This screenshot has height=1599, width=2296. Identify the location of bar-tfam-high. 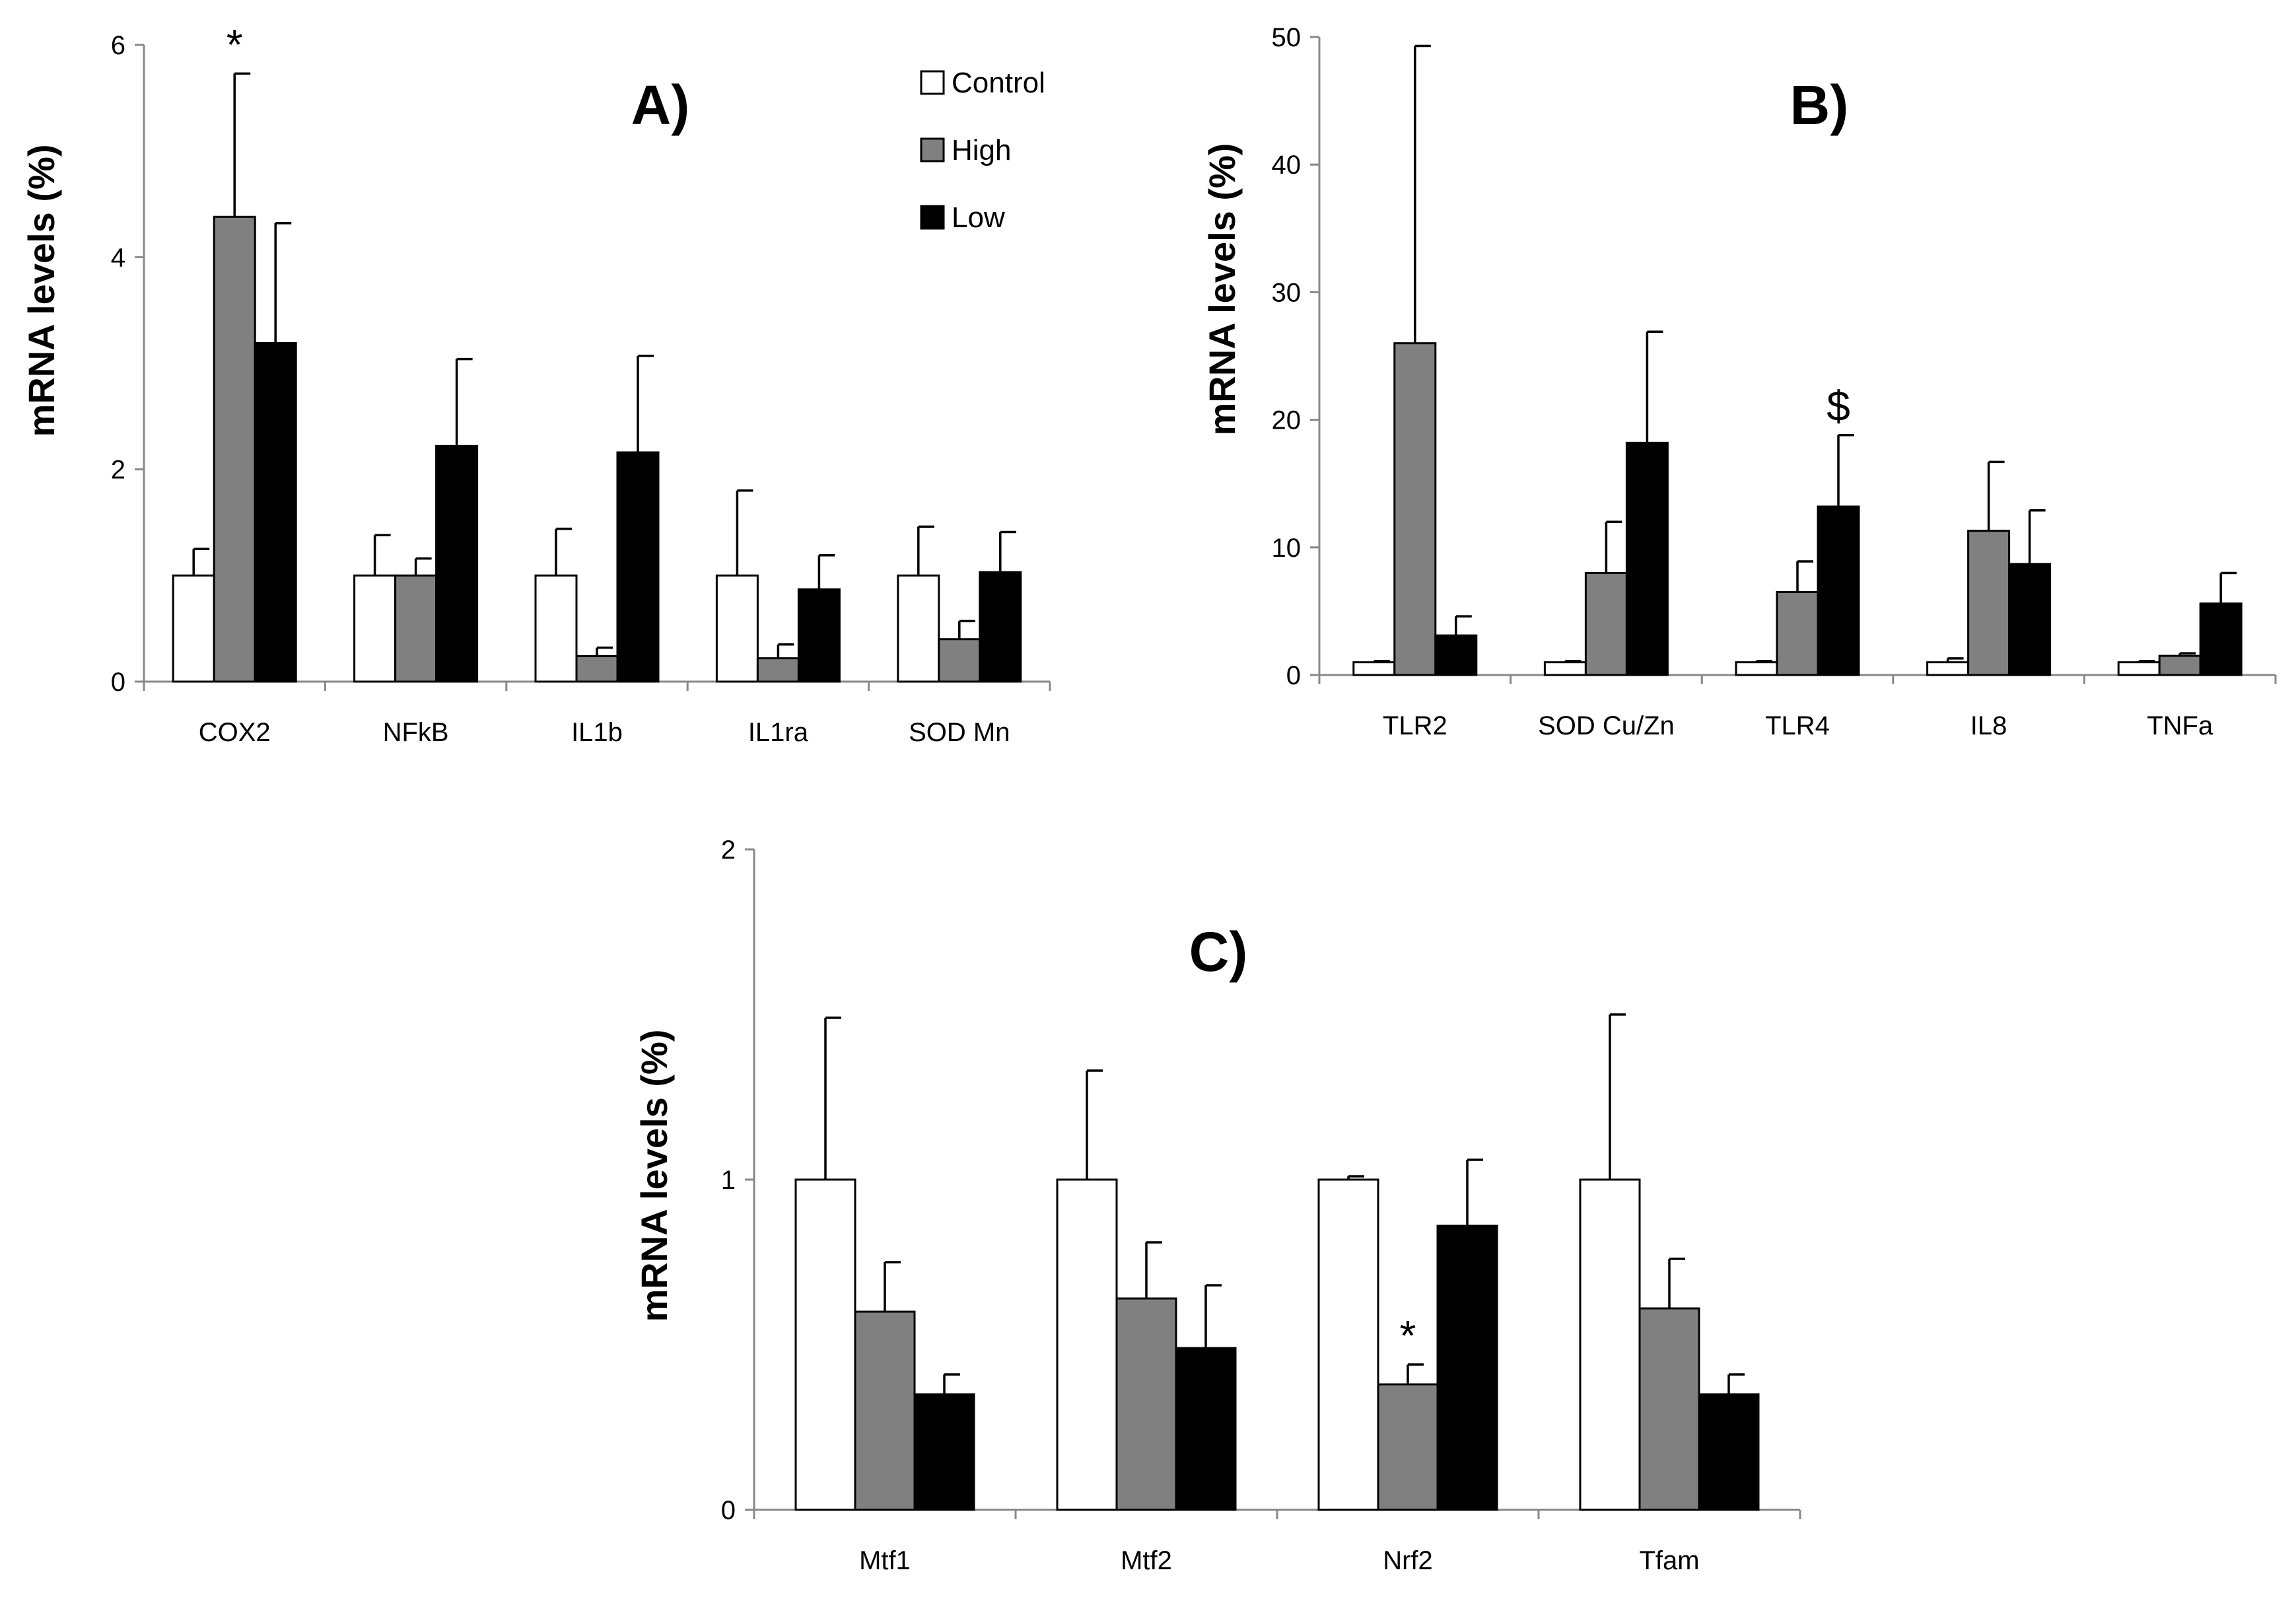
(1669, 1409).